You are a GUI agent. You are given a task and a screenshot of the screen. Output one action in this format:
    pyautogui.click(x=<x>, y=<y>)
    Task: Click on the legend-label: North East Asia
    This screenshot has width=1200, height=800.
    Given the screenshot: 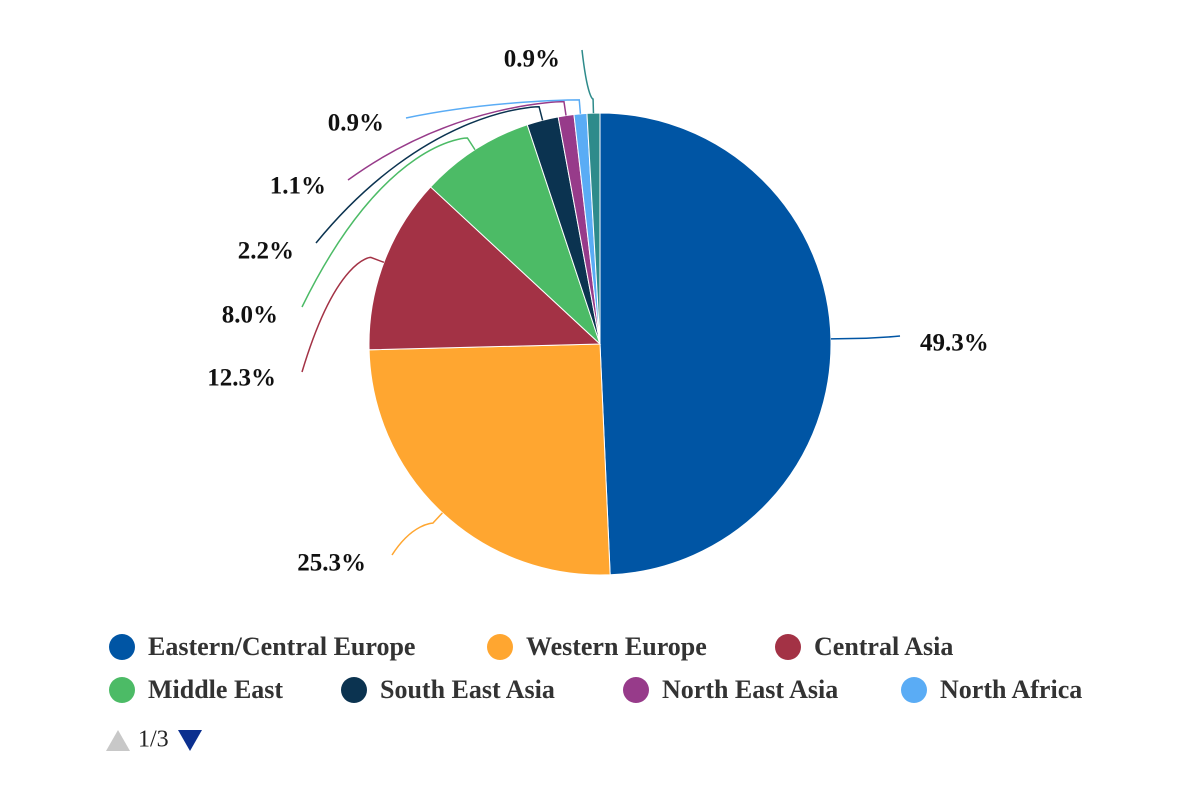 What is the action you would take?
    pyautogui.click(x=750, y=689)
    